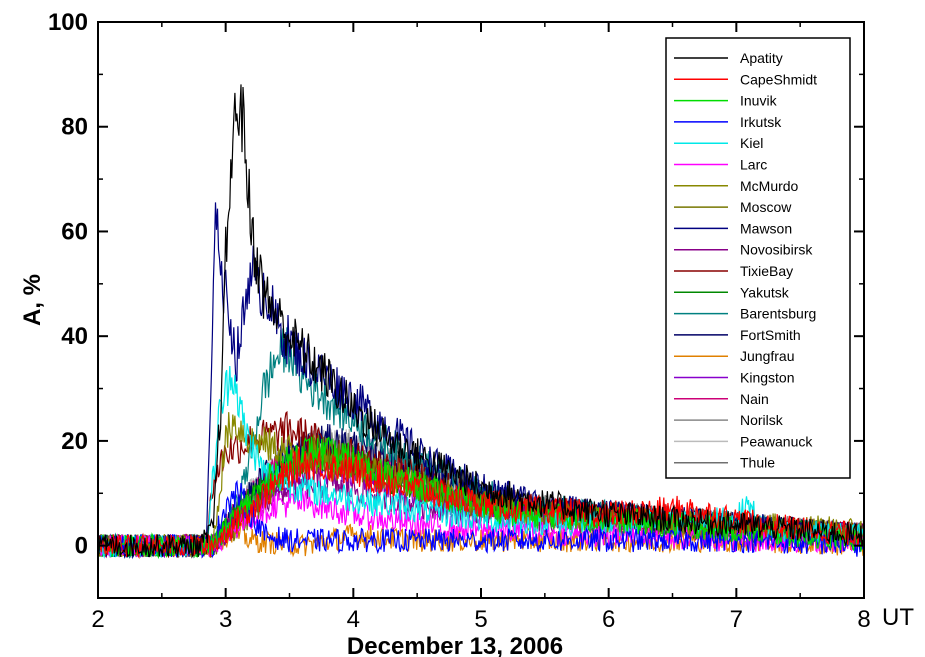 The width and height of the screenshot is (925, 657). What do you see at coordinates (766, 207) in the screenshot?
I see `legend-label: Moscow` at bounding box center [766, 207].